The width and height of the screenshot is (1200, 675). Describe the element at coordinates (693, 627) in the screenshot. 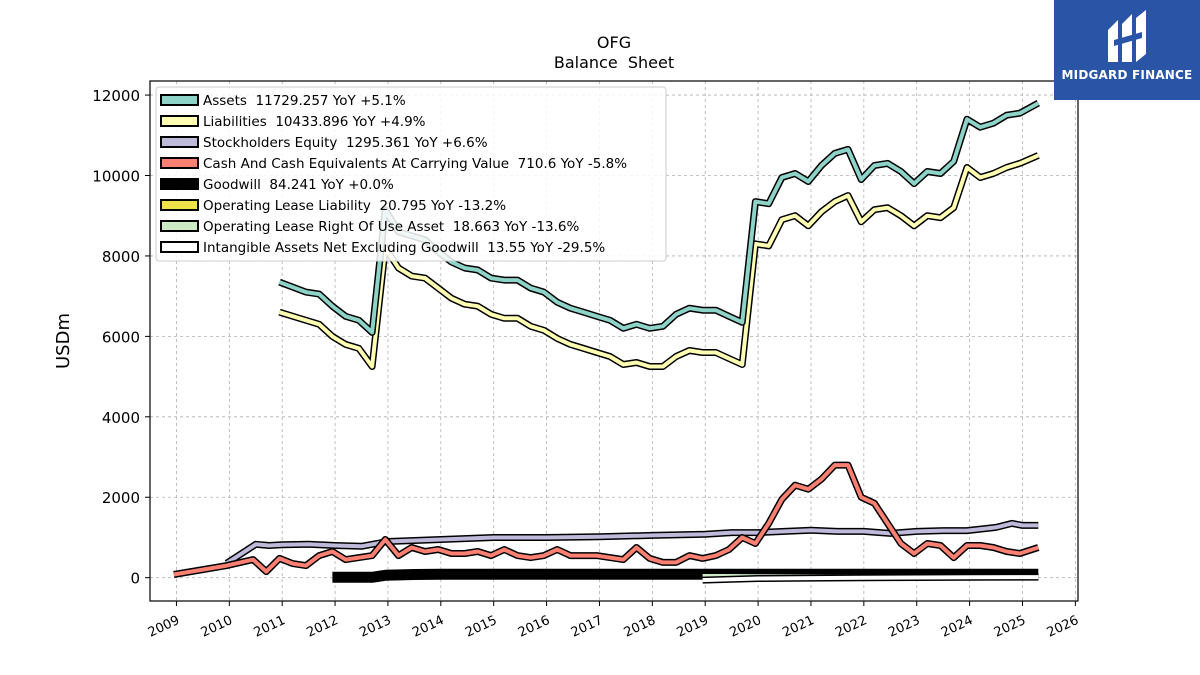

I see `x-tick-label: 2019` at that location.